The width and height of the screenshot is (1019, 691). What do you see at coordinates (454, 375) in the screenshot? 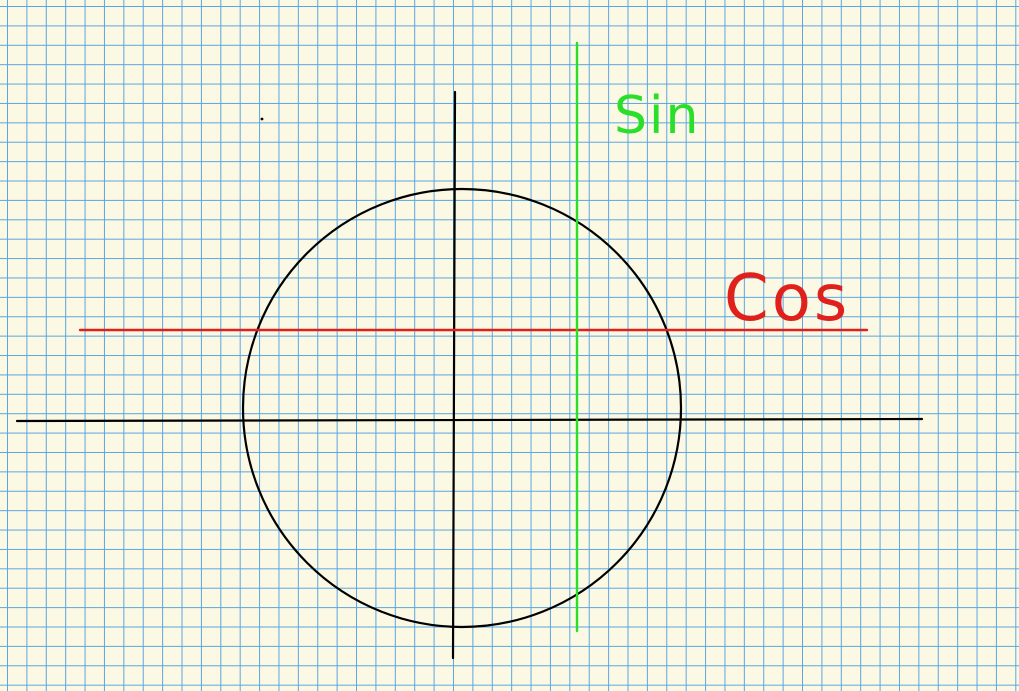
I see `y-axis` at bounding box center [454, 375].